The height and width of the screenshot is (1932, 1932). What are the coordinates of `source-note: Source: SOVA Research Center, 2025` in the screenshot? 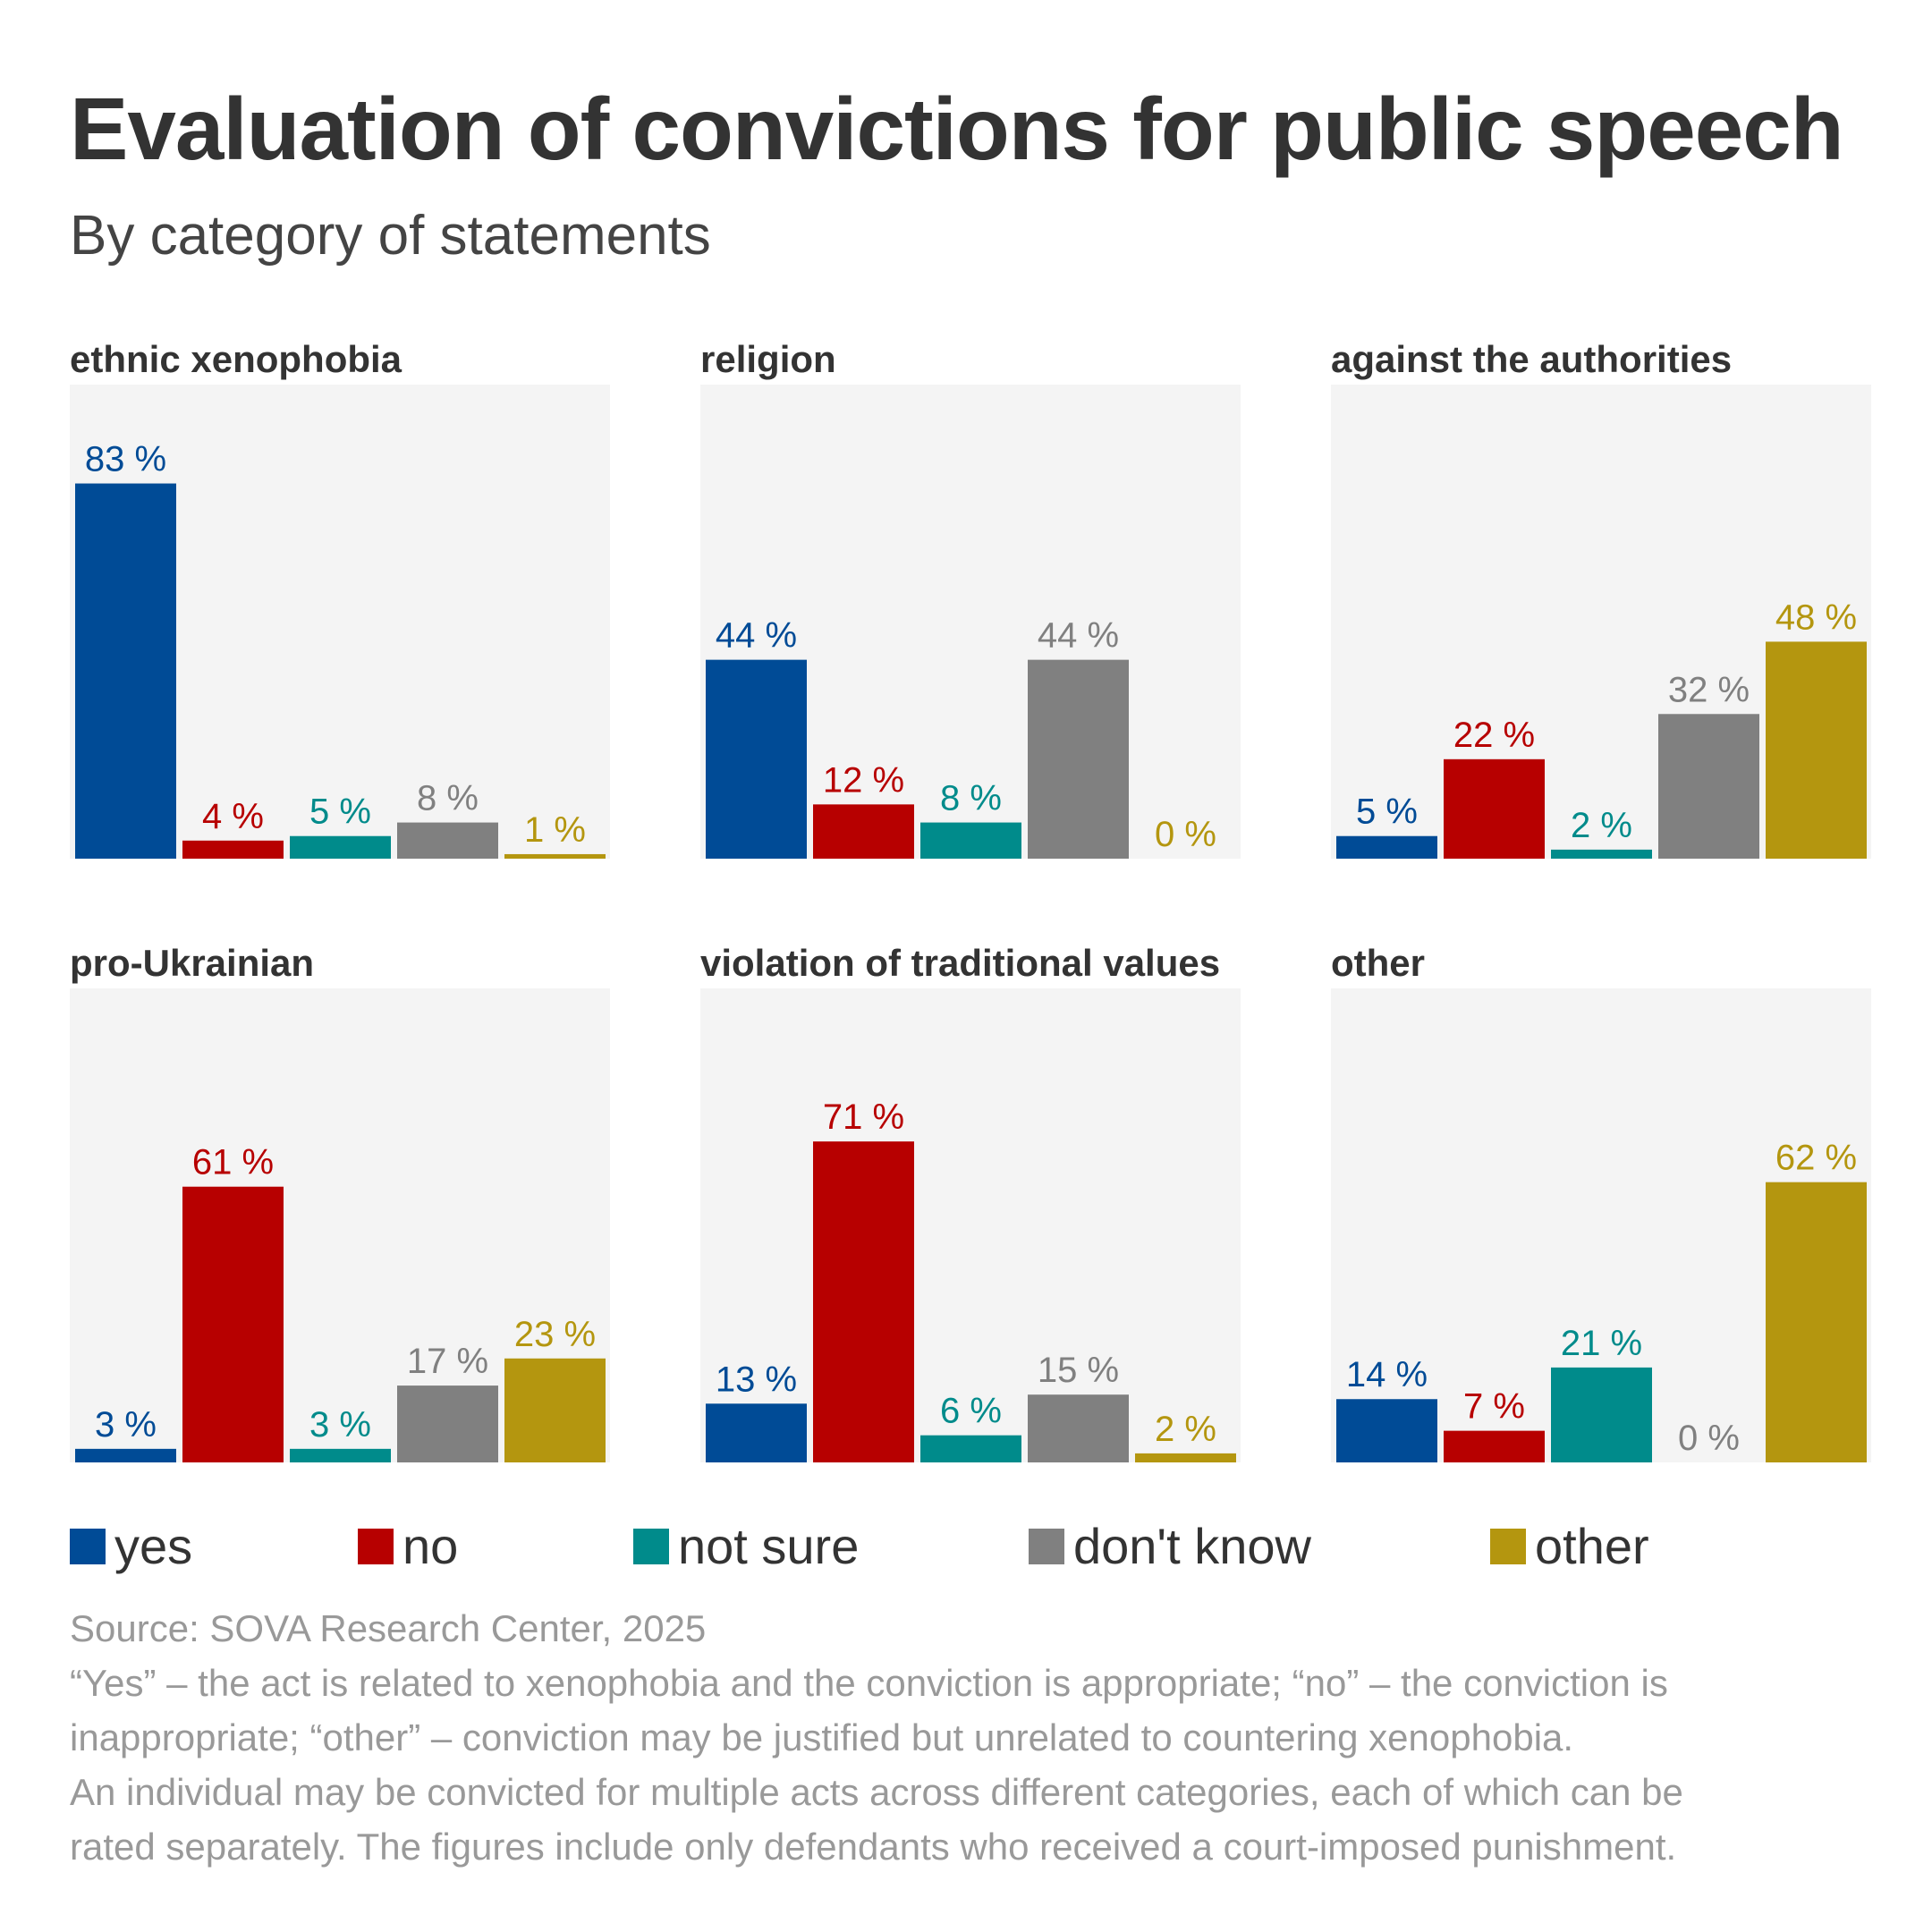 It's located at (388, 1628).